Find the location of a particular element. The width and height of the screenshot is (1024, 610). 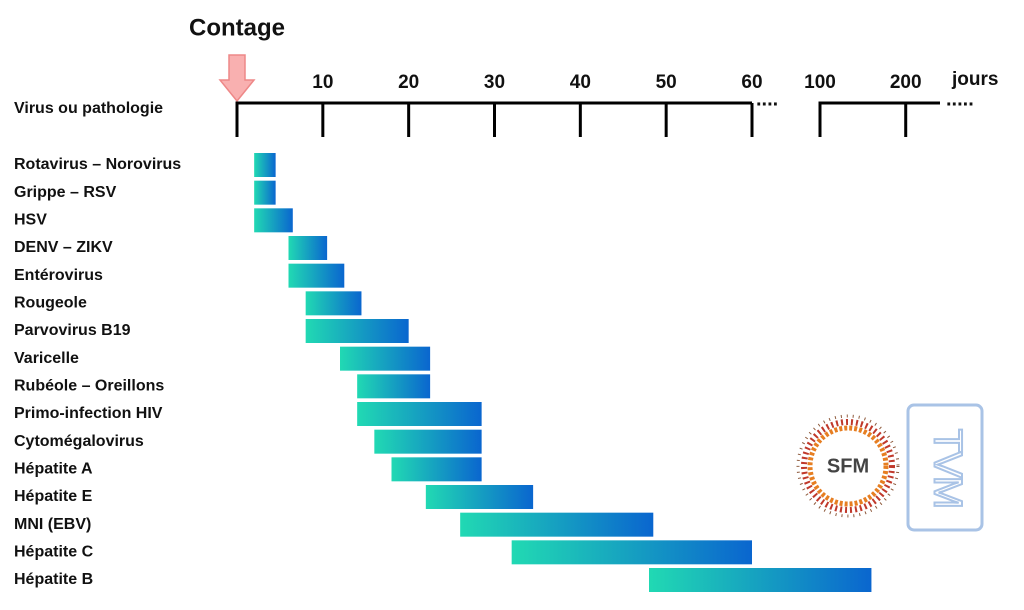

contage-arrow is located at coordinates (237, 78).